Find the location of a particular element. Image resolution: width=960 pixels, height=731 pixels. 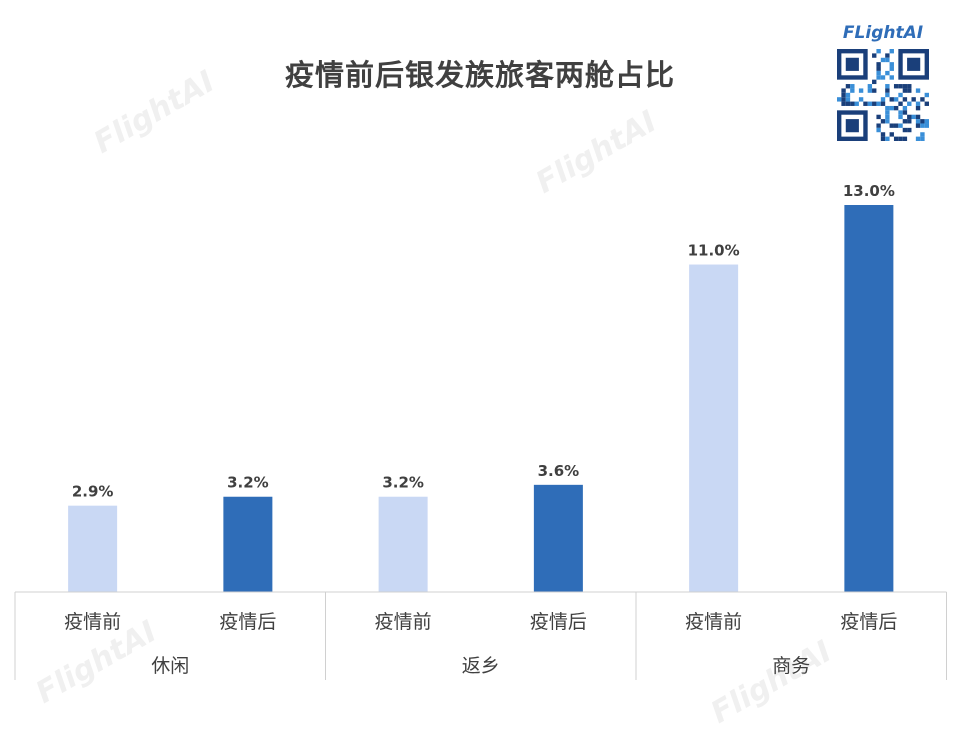

chart-title: 疫情前后银发族旅客两舱占比 is located at coordinates (479, 75).